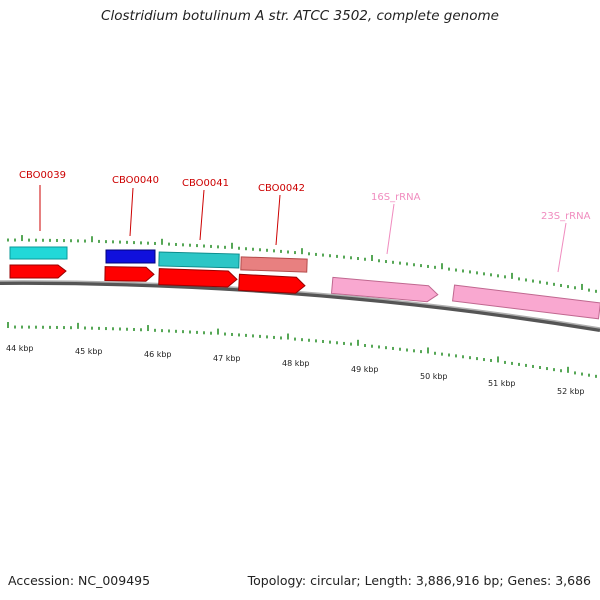 The width and height of the screenshot is (600, 600). Describe the element at coordinates (272, 283) in the screenshot. I see `feature-cbo0042-arrow` at that location.